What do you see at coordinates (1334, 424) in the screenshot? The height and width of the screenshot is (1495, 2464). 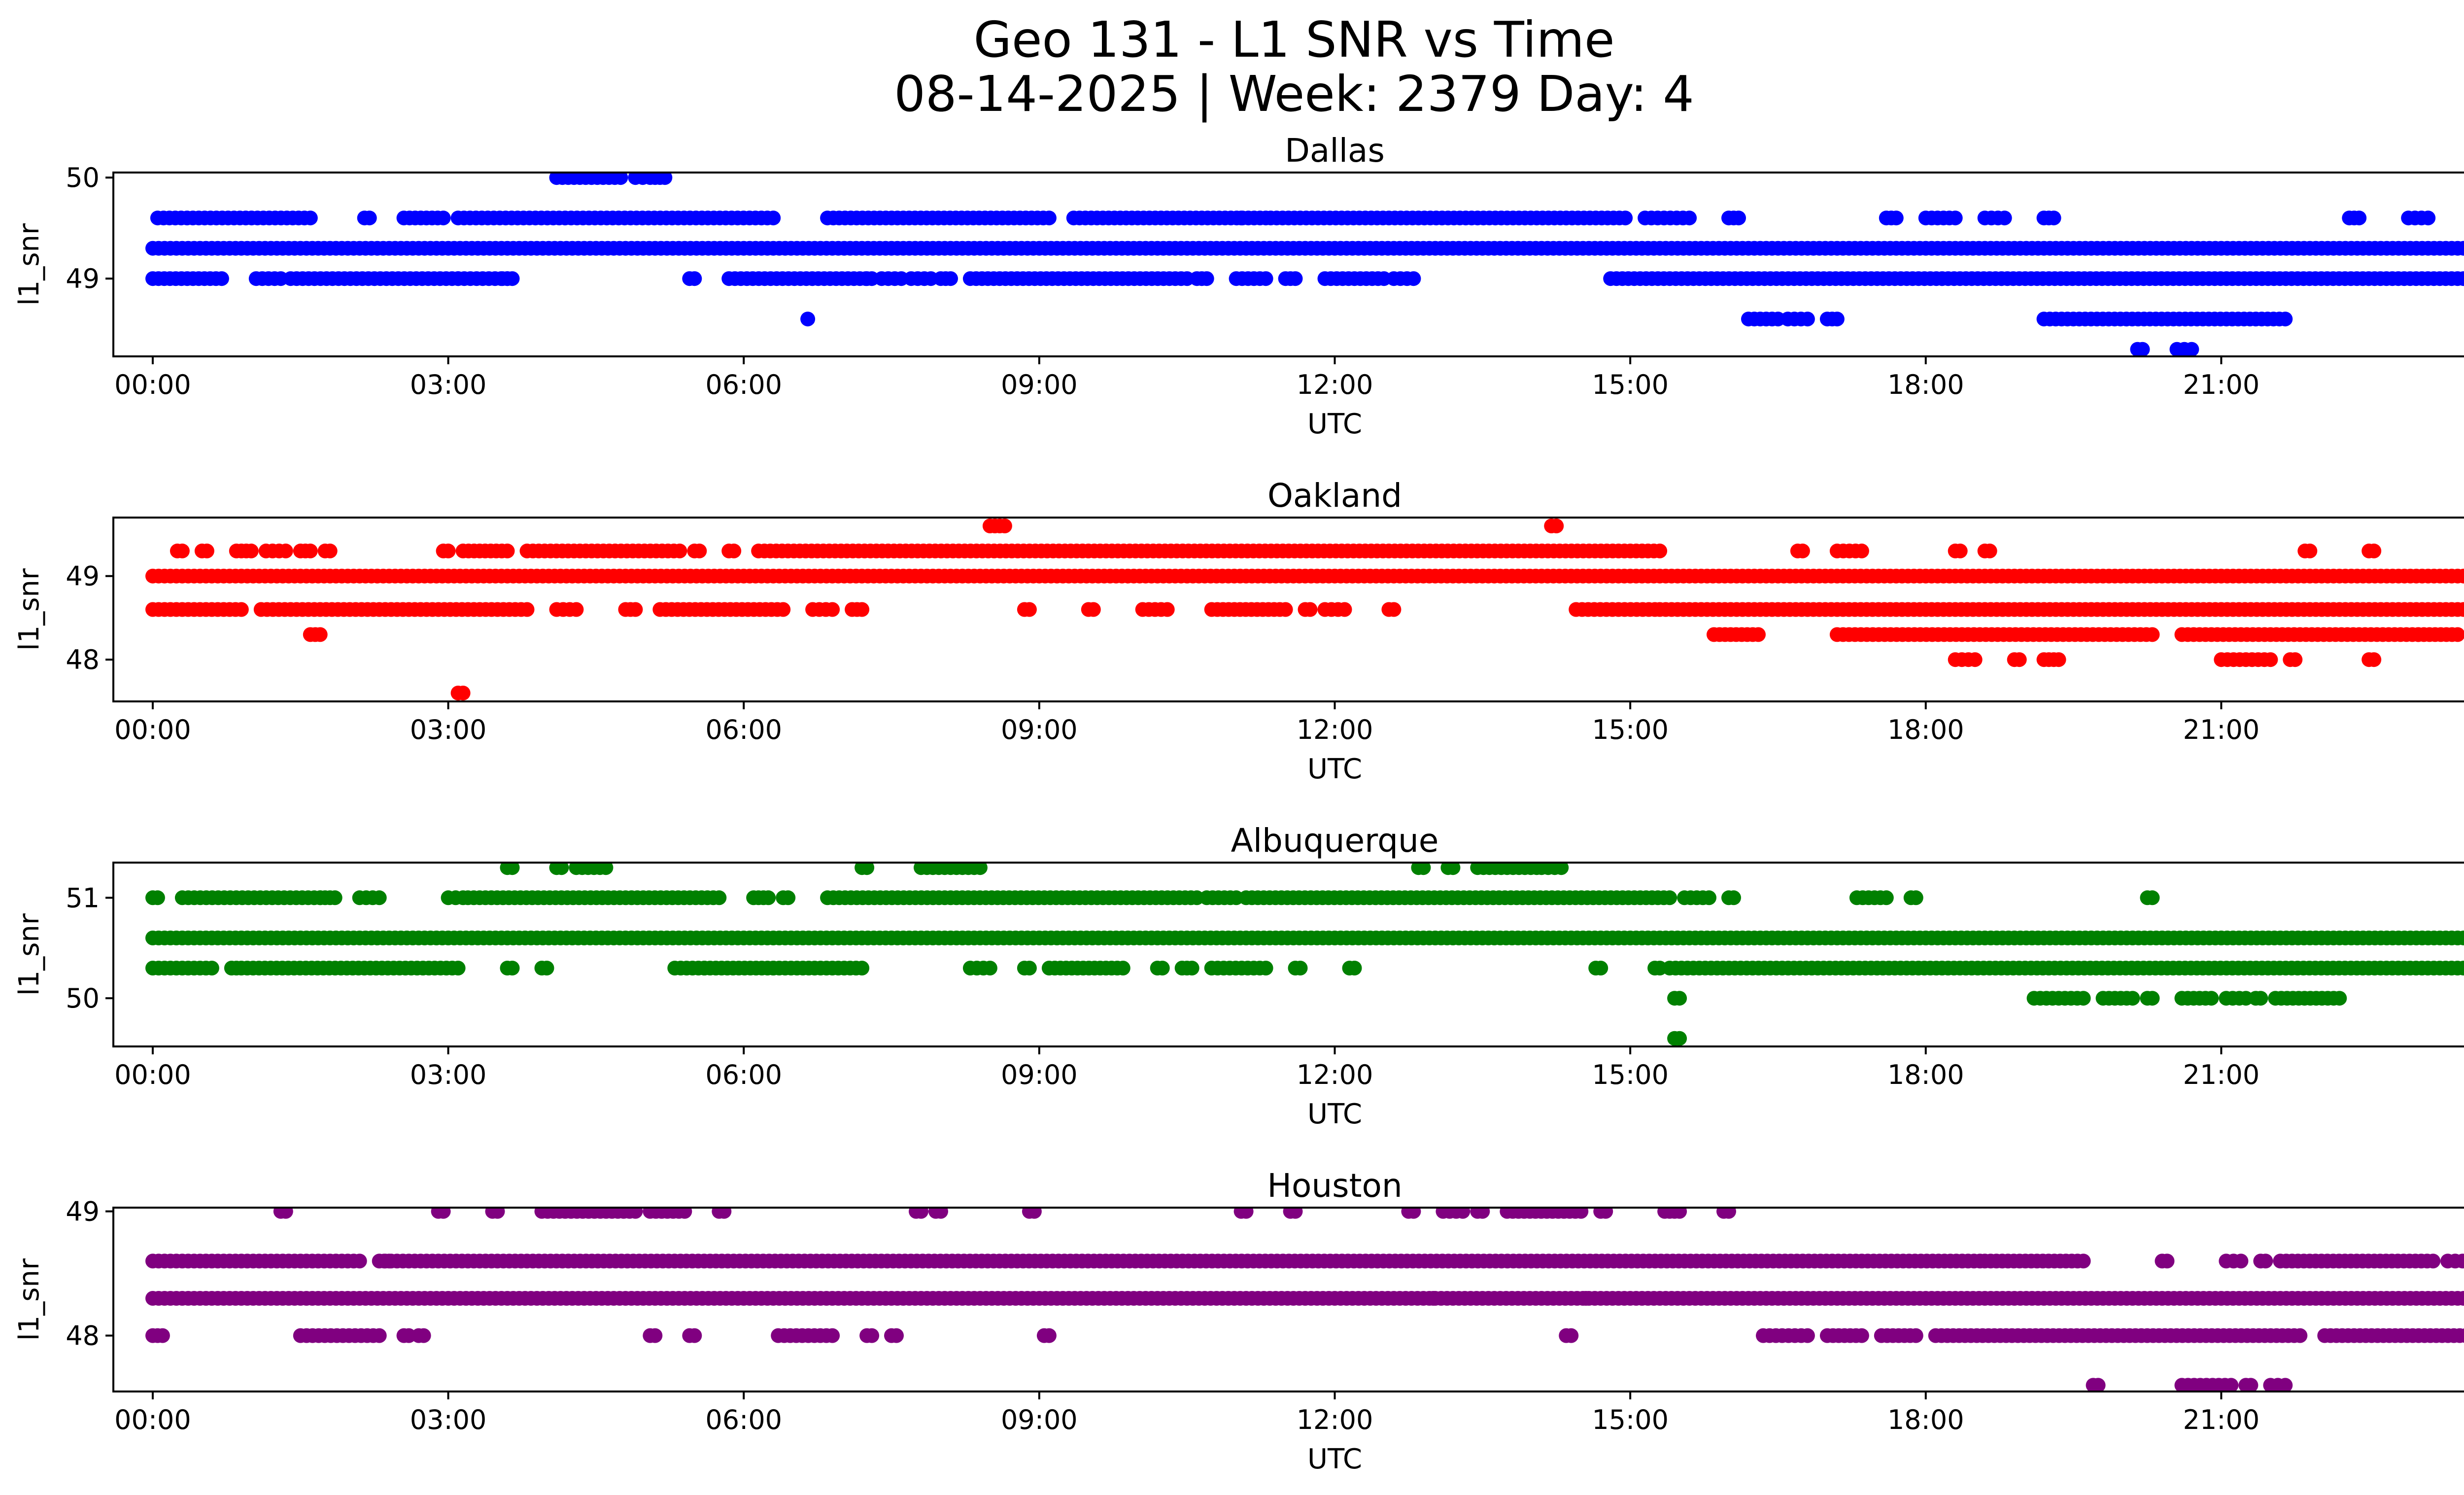 I see `x-axis-label: UTC` at bounding box center [1334, 424].